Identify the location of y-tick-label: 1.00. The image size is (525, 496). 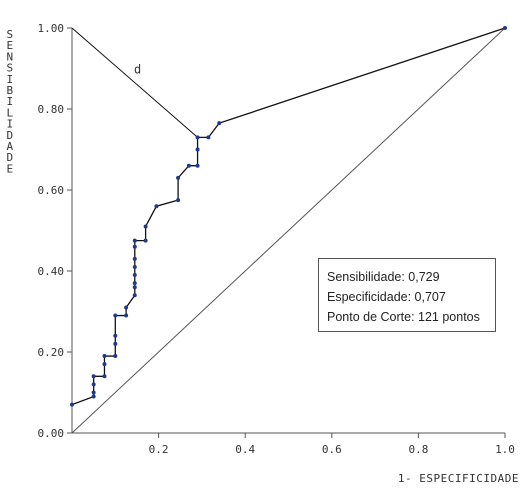
(51, 28).